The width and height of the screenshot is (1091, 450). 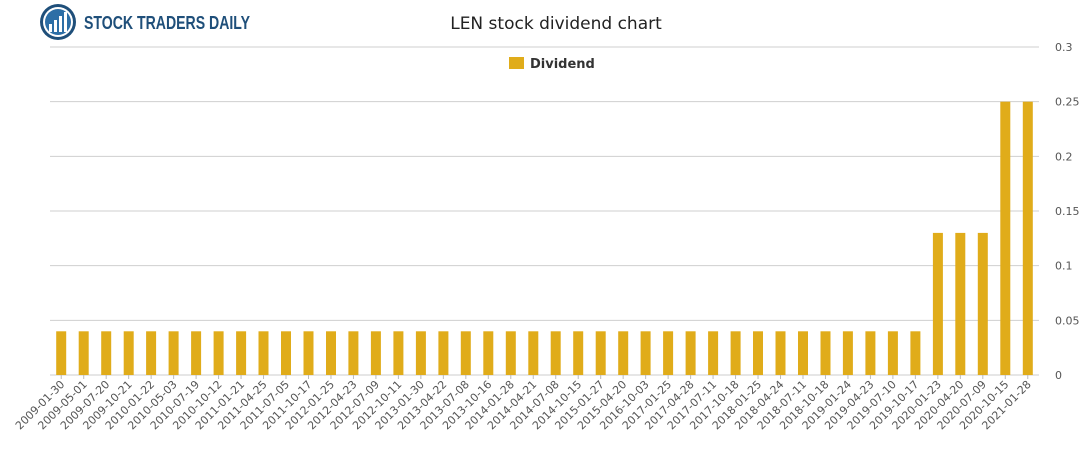 What do you see at coordinates (562, 64) in the screenshot?
I see `legend-label-dividend: Dividend` at bounding box center [562, 64].